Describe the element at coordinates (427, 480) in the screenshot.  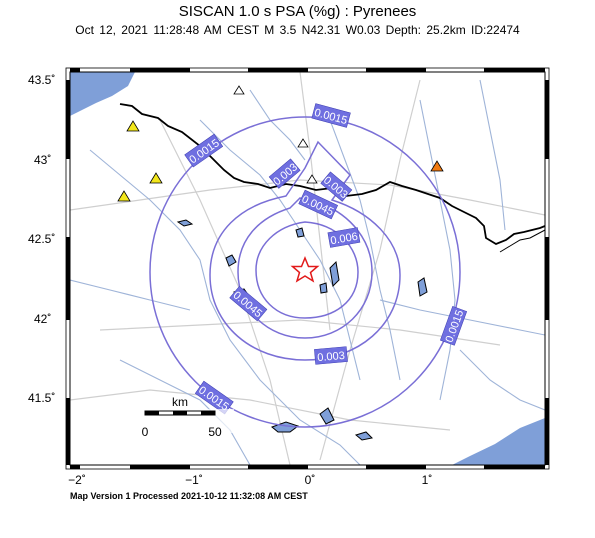
I see `lon-label: 1˚` at that location.